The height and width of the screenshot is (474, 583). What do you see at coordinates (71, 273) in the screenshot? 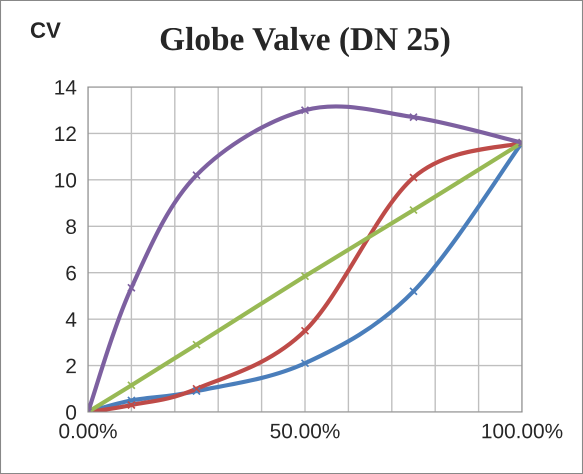
I see `y-tick-label: 6` at bounding box center [71, 273].